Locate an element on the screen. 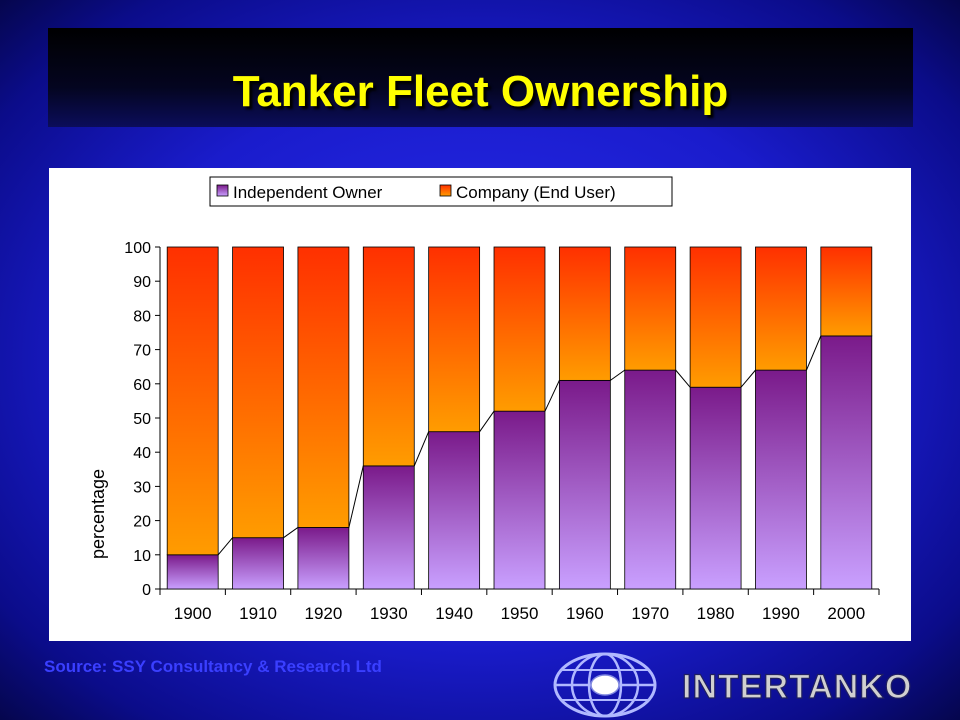 This screenshot has width=960, height=720. source-note: Source: SSY Consultancy & Research Ltd is located at coordinates (213, 666).